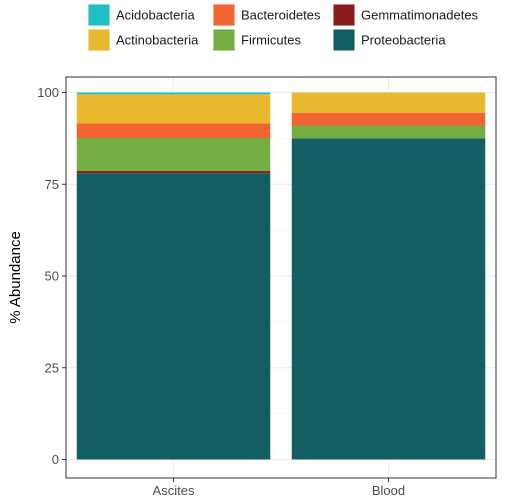 The image size is (510, 497). Describe the element at coordinates (388, 490) in the screenshot. I see `x-tick-label-blood: Blood` at that location.